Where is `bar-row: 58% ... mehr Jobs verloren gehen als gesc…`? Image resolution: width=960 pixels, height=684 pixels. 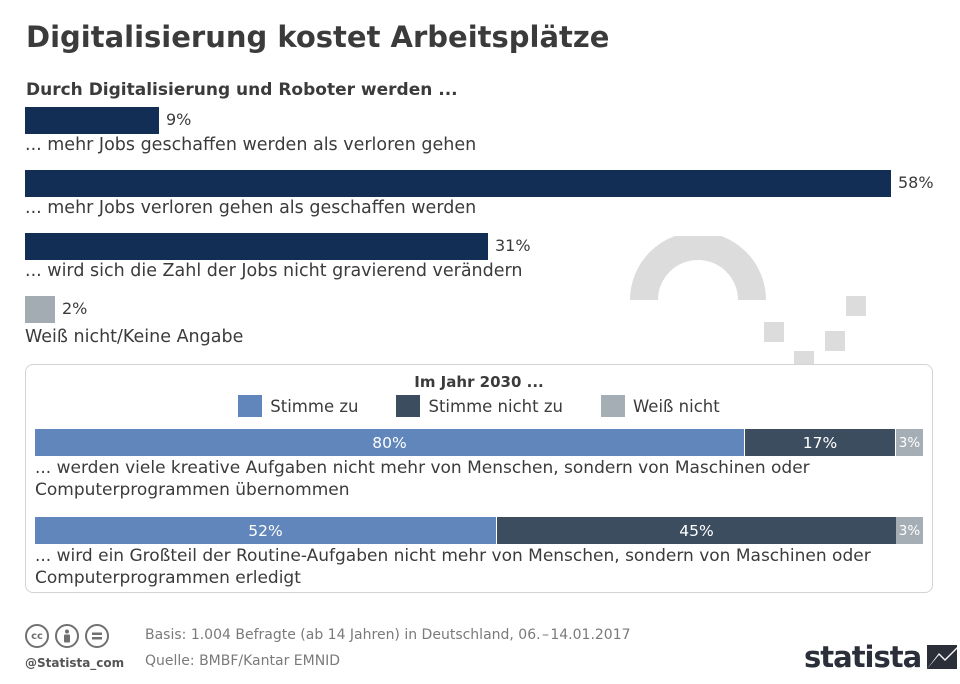
bar-row: 58% ... mehr Jobs verloren gehen als gesc… is located at coordinates (480, 200).